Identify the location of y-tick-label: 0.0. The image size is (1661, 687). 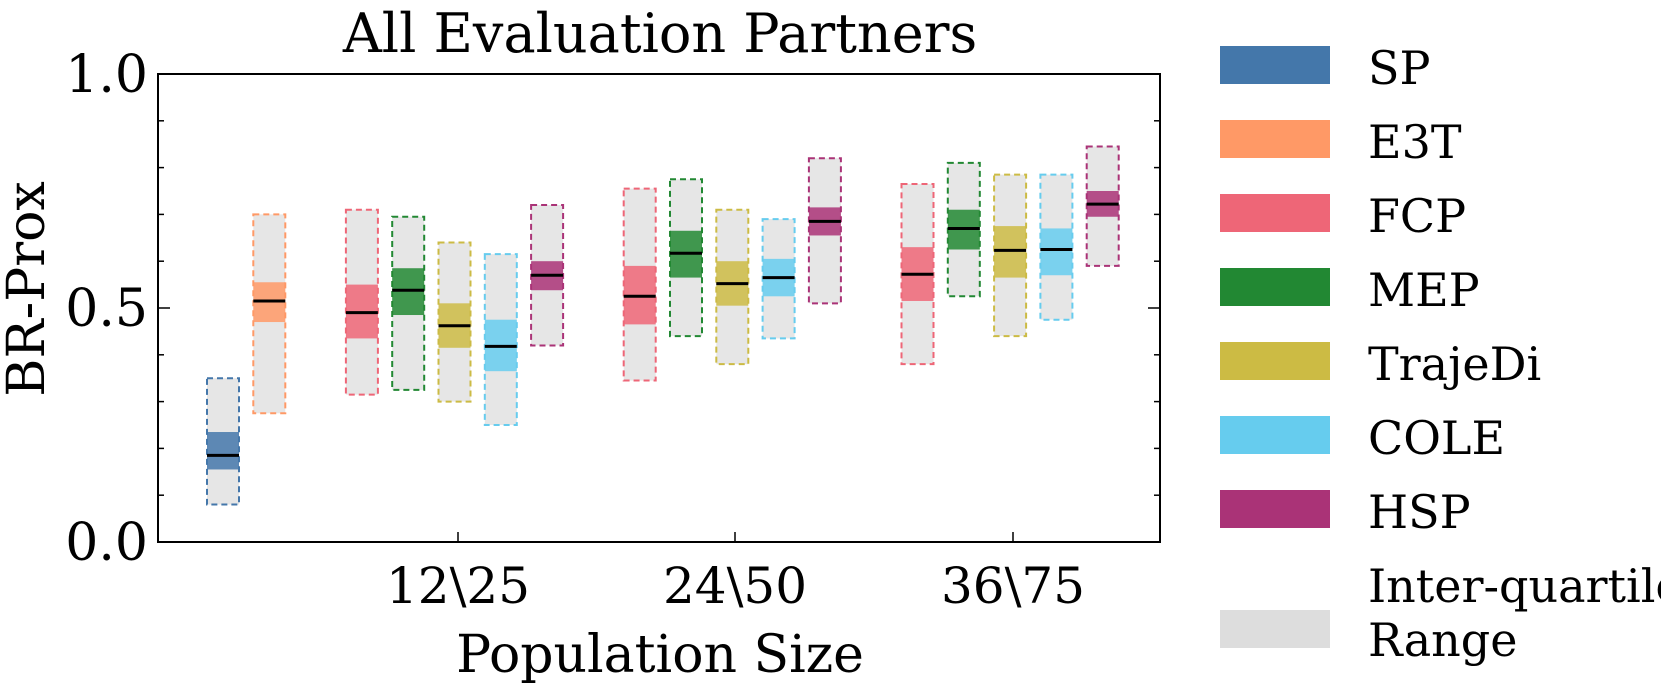
(106, 543).